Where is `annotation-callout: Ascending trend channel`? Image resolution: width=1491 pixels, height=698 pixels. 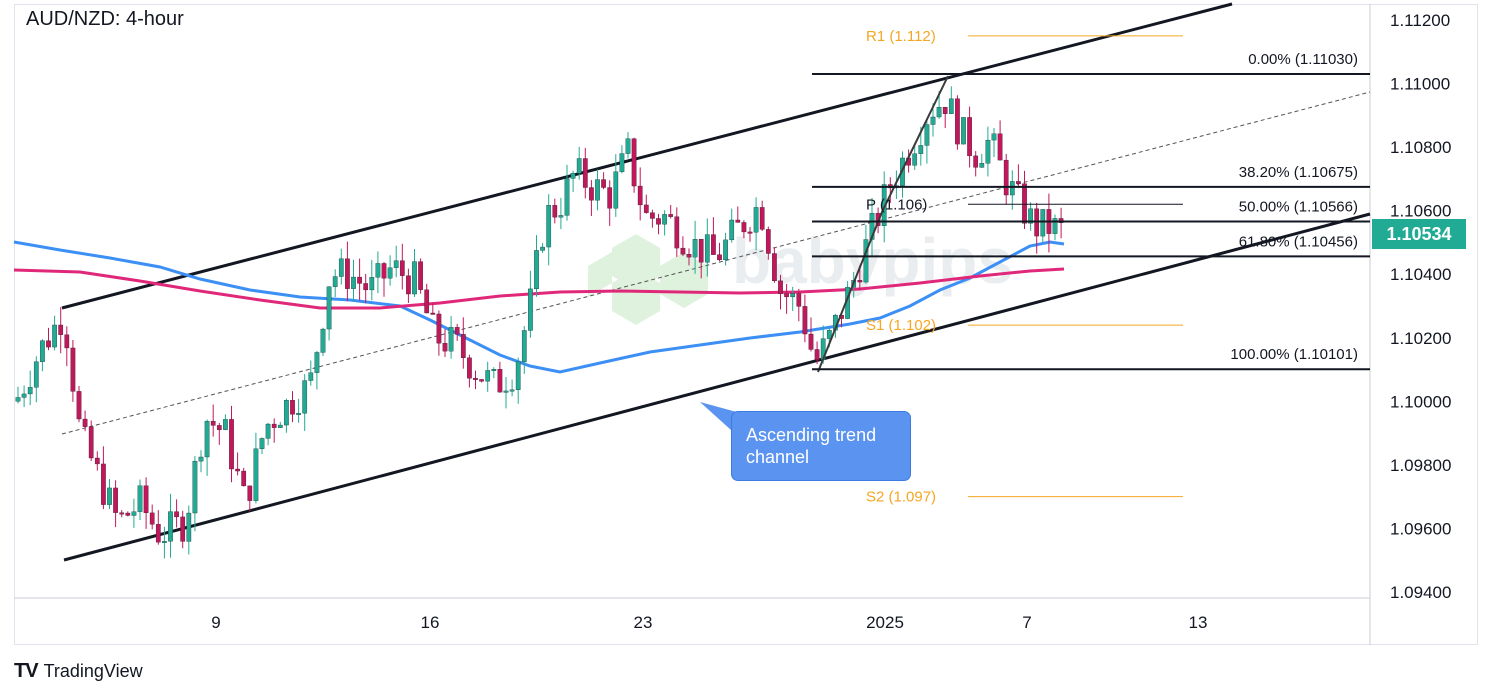
annotation-callout: Ascending trend channel is located at coordinates (821, 446).